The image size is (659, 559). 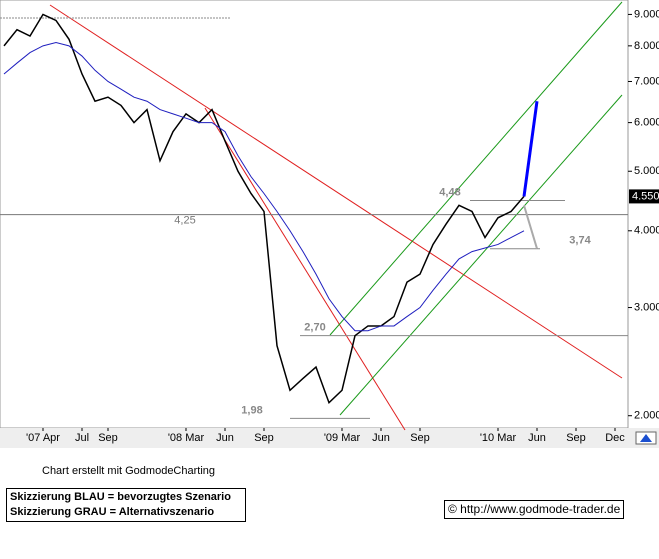 What do you see at coordinates (112, 512) in the screenshot?
I see `note: Skizzierung GRAU = Alternativszenario` at bounding box center [112, 512].